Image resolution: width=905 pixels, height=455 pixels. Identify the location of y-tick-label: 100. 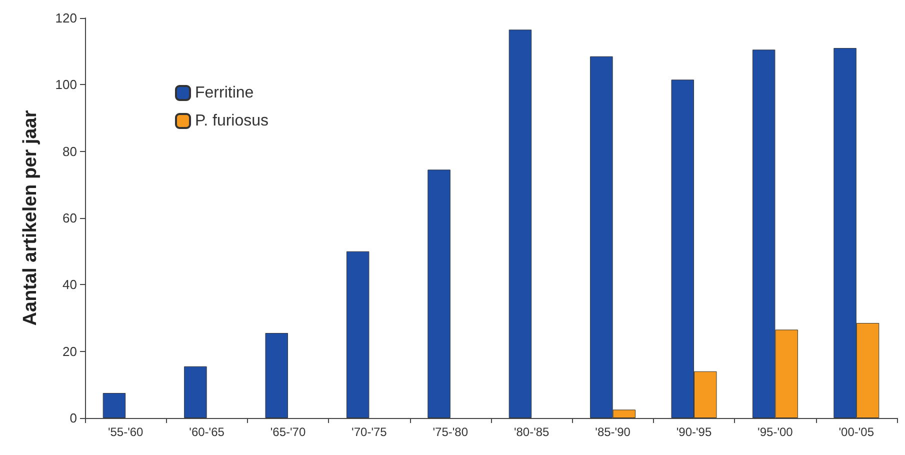
(66, 84).